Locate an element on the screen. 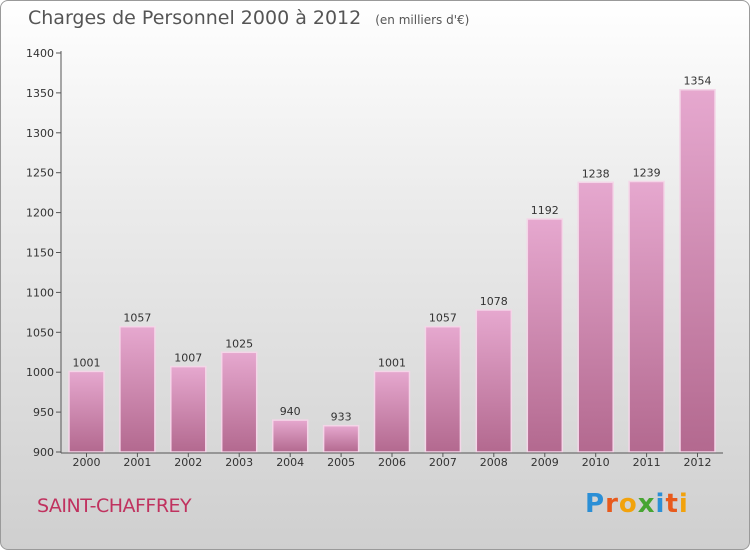 The image size is (750, 550). logo-letter: x is located at coordinates (646, 504).